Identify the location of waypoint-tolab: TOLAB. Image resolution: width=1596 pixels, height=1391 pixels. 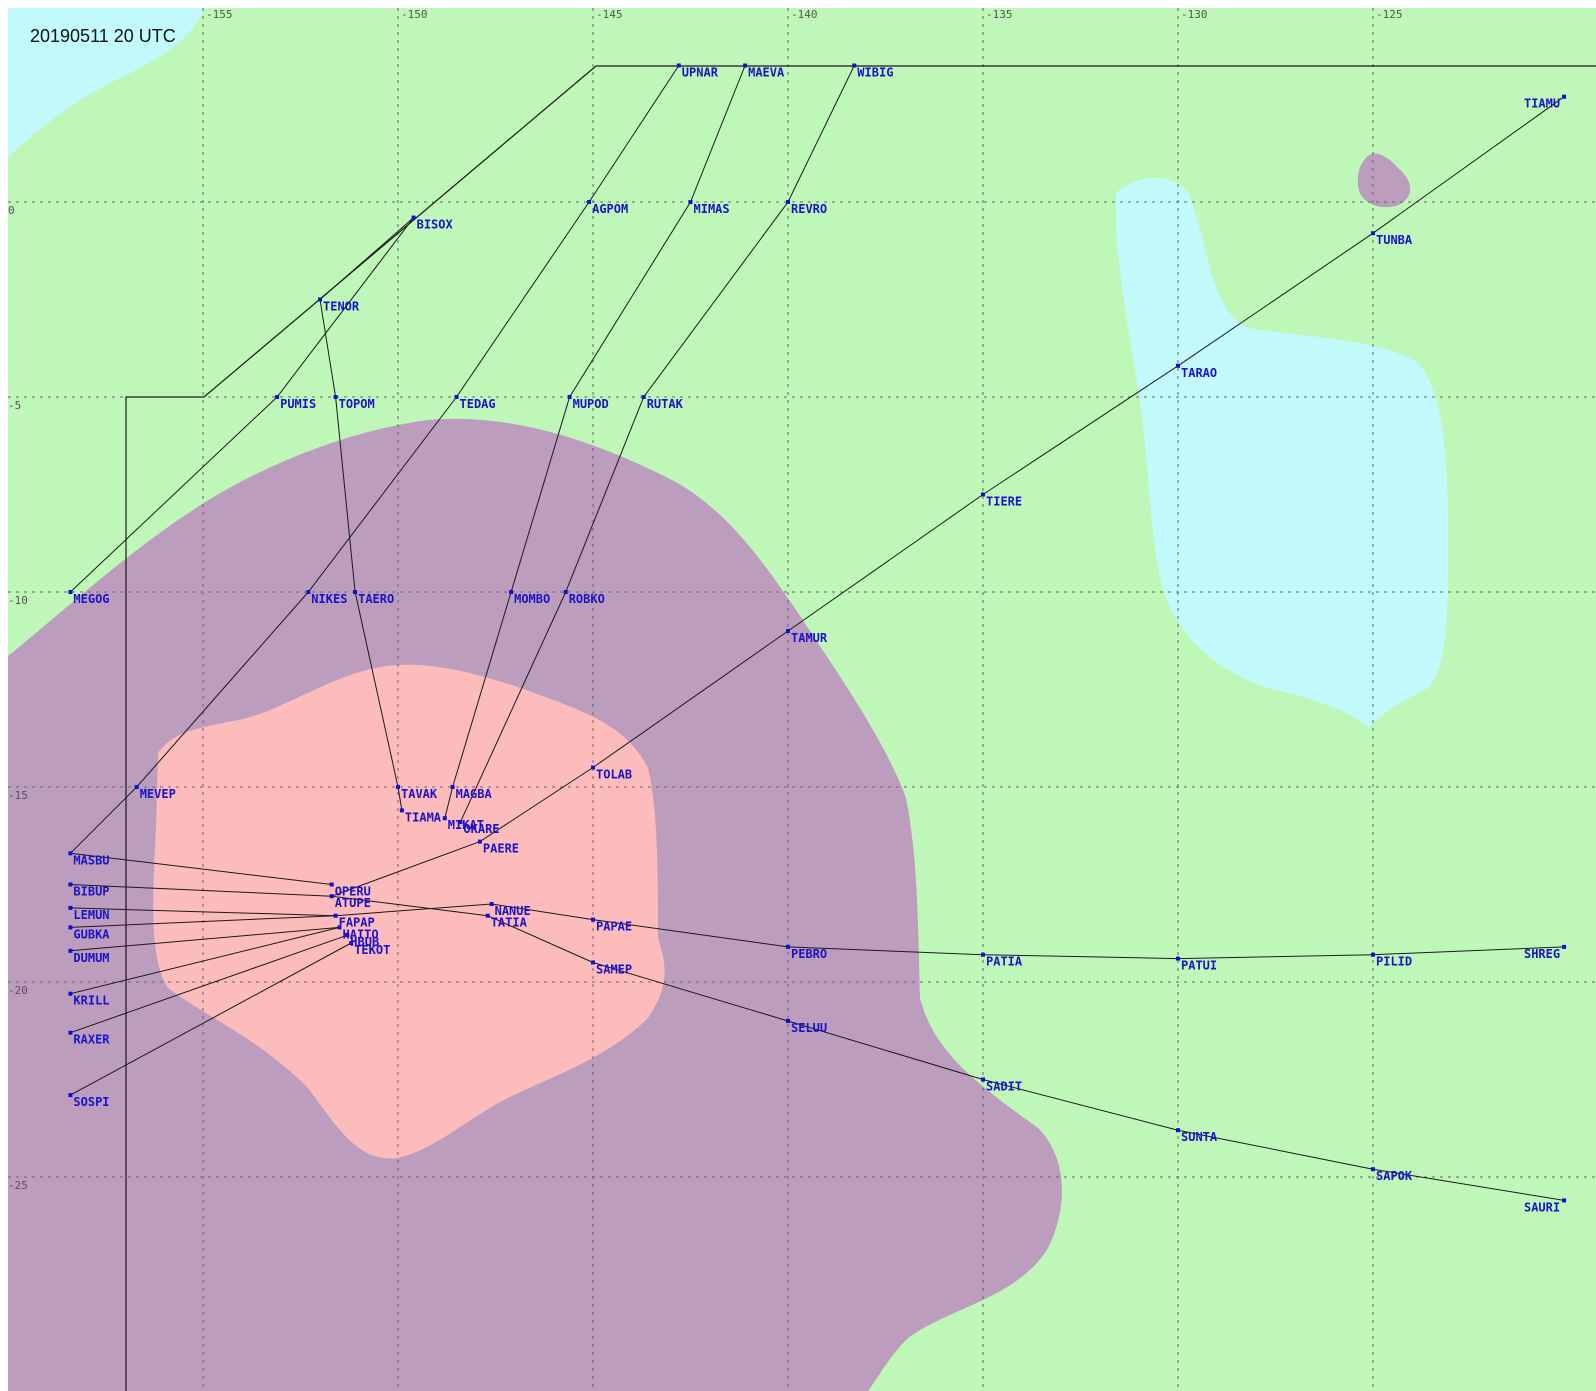
(611, 773).